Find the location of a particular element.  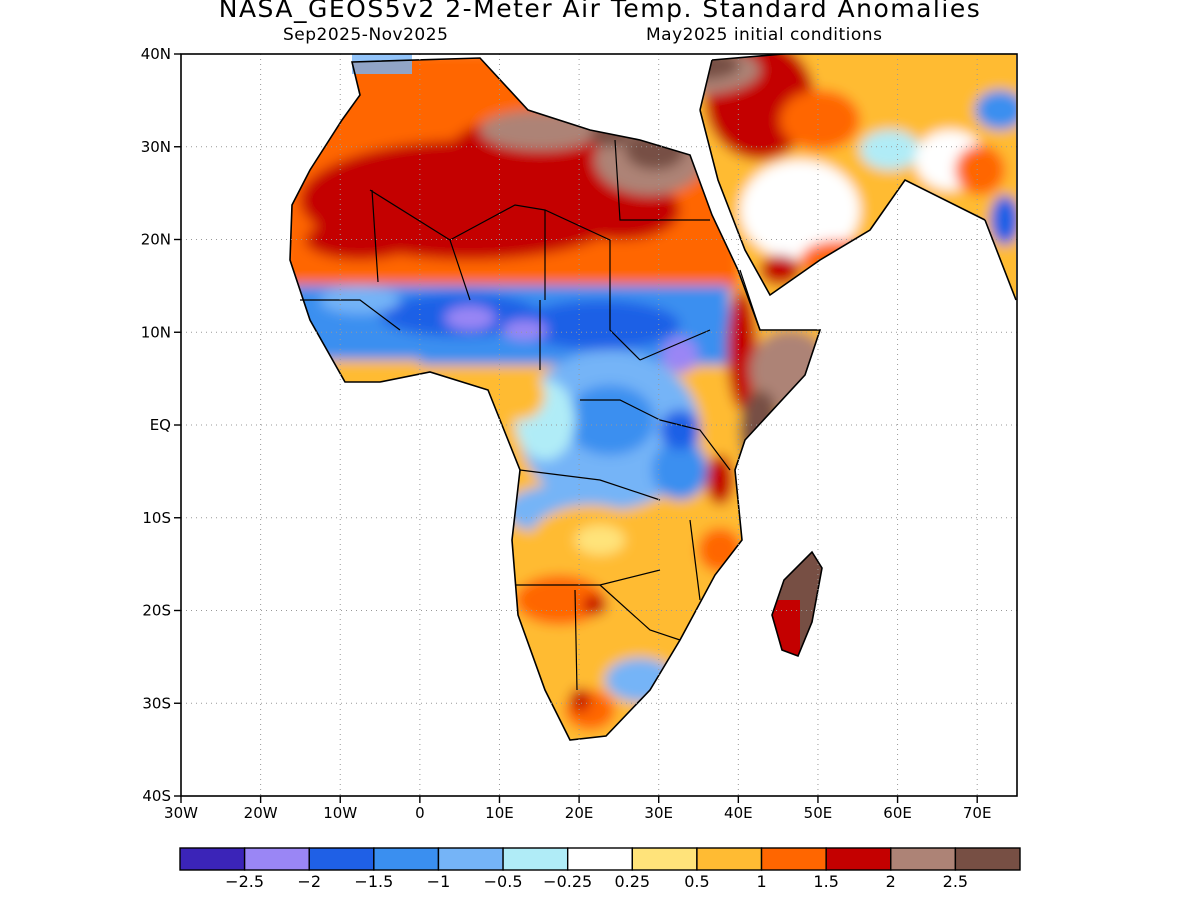

lon-tick-label: 20E is located at coordinates (579, 813).